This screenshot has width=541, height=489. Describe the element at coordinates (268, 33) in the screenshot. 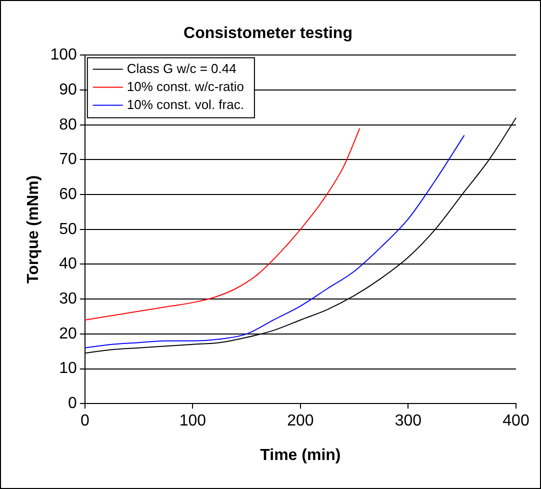

I see `chart-title: Consistometer testing` at that location.